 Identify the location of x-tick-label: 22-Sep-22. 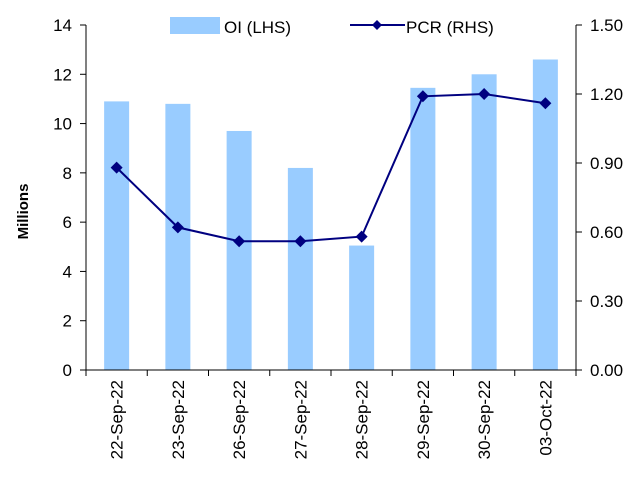
(117, 419).